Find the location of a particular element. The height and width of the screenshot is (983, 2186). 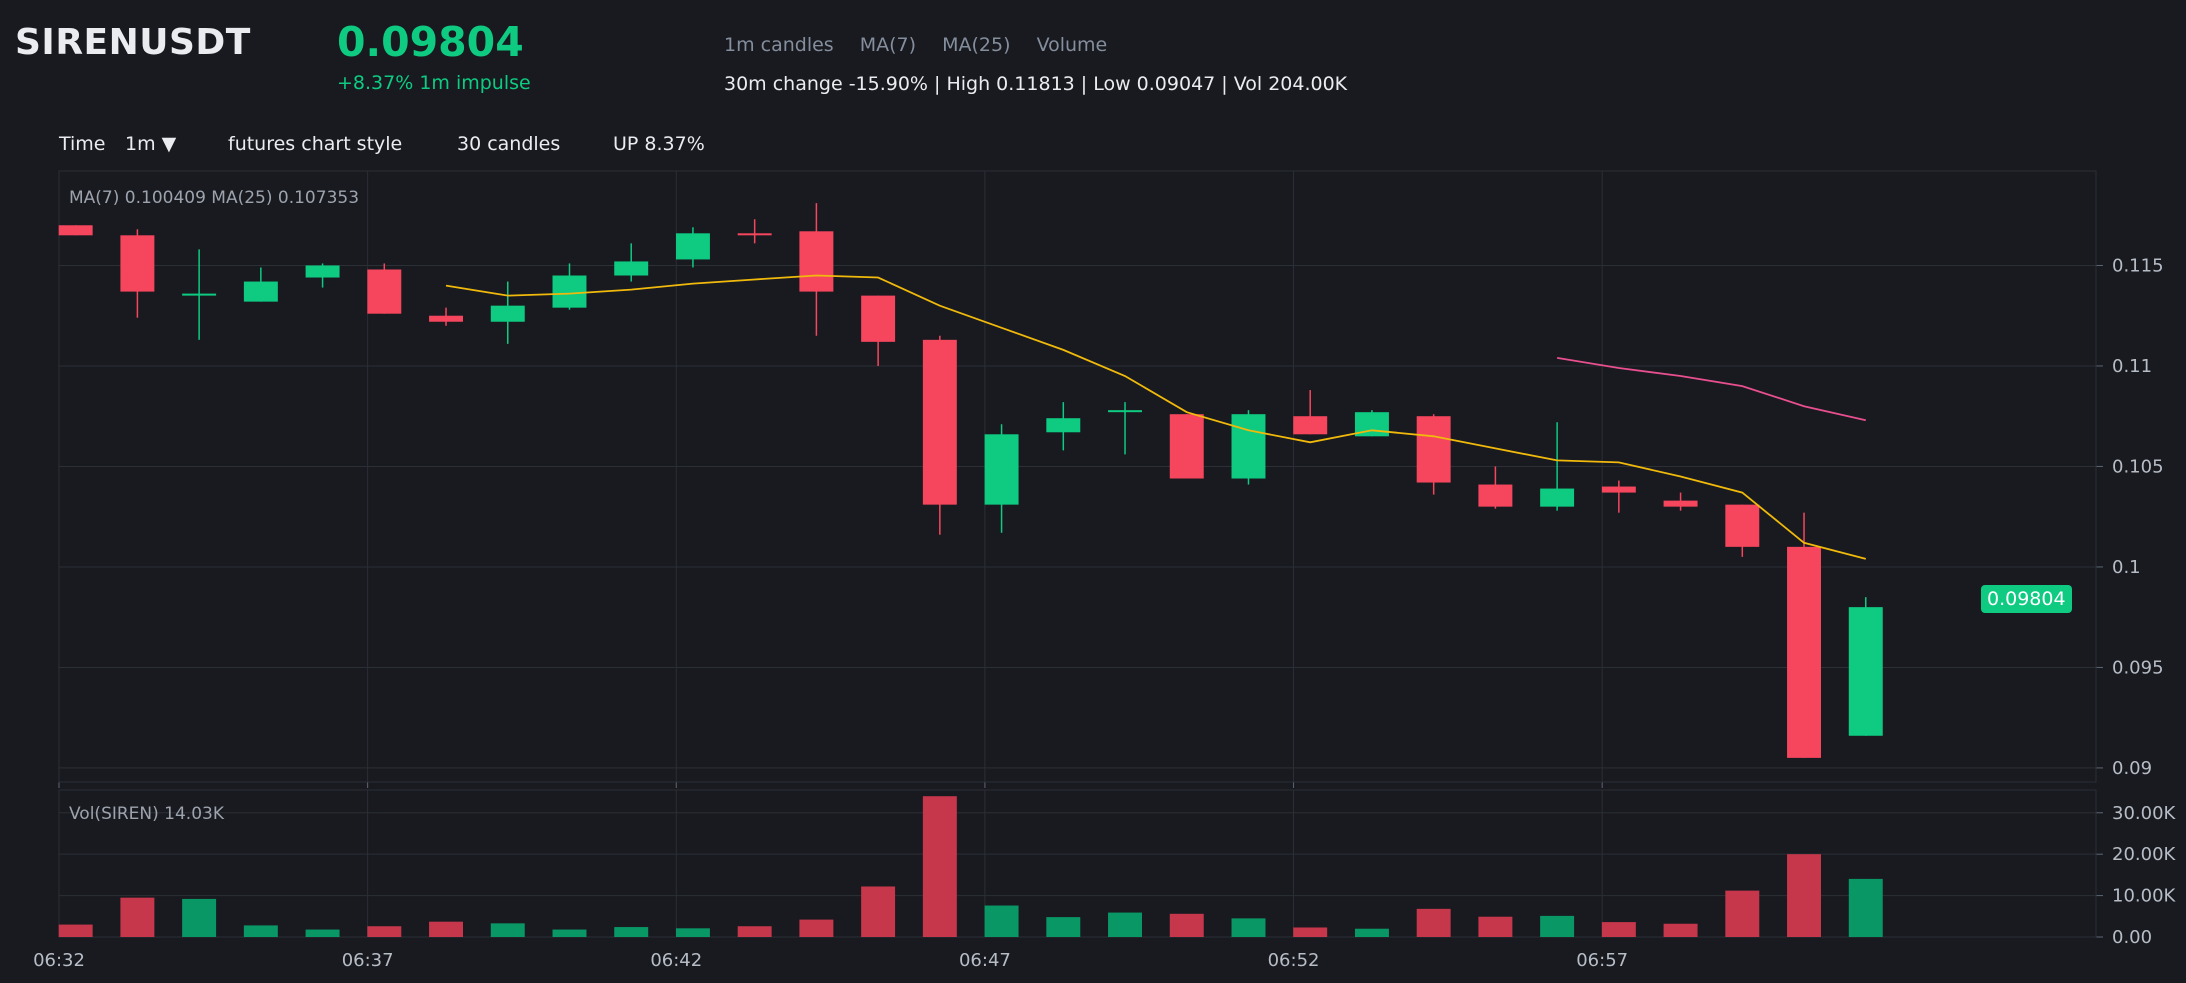

time-tick-label: 06:57 is located at coordinates (1602, 960).